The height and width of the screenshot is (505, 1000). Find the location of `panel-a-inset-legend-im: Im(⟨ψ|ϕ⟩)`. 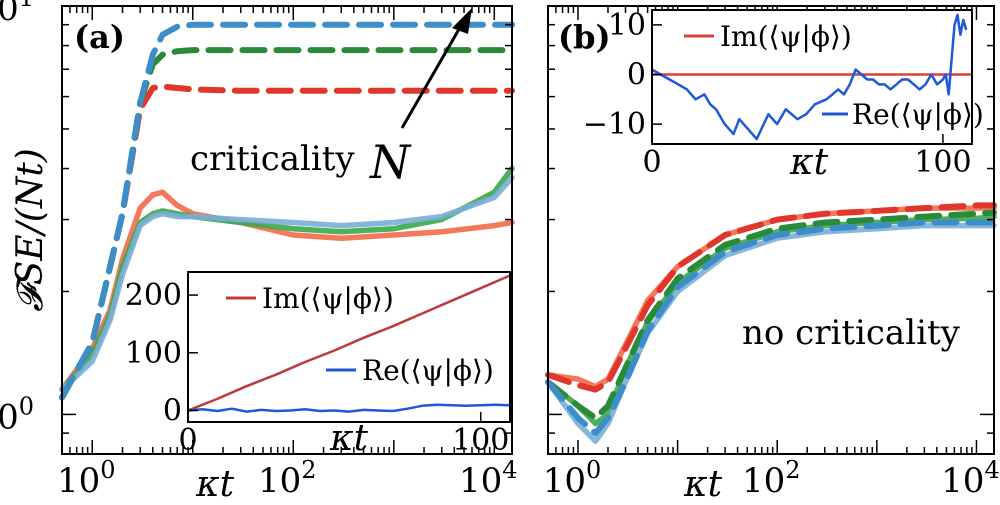

panel-a-inset-legend-im: Im(⟨ψ|ϕ⟩) is located at coordinates (310, 298).